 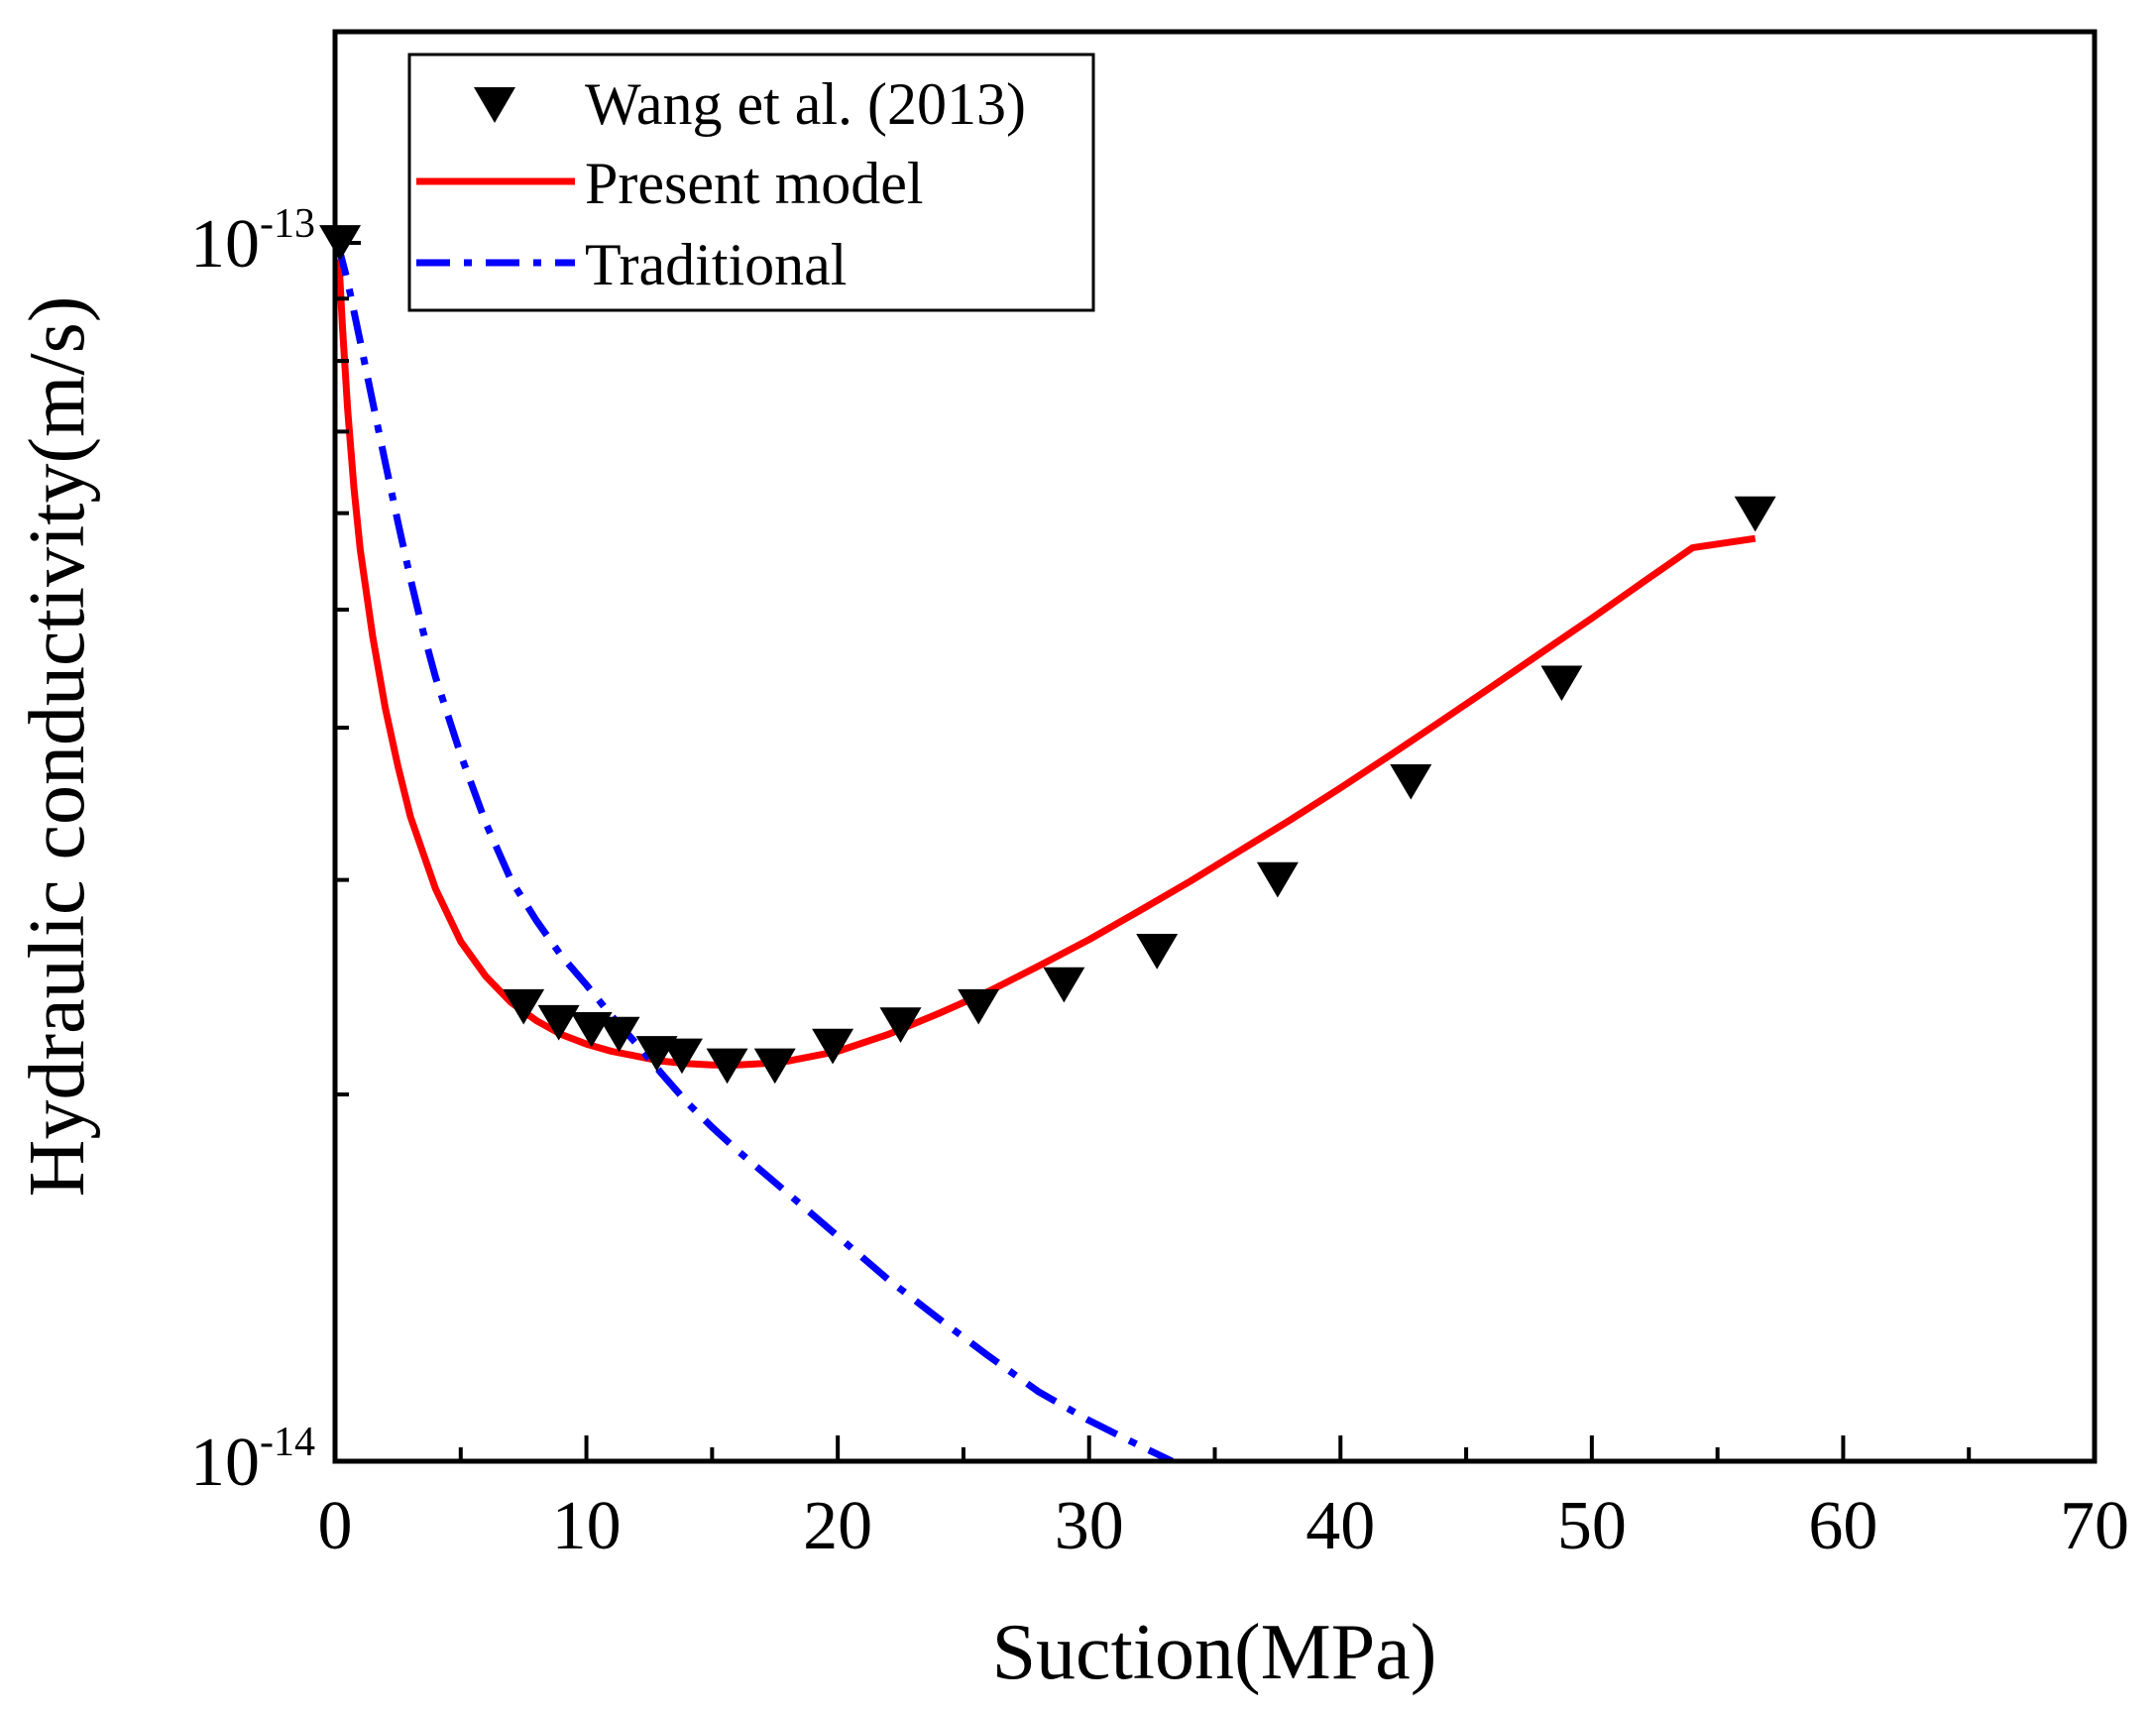 What do you see at coordinates (252, 1460) in the screenshot?
I see `y-tick-label: 10-14` at bounding box center [252, 1460].